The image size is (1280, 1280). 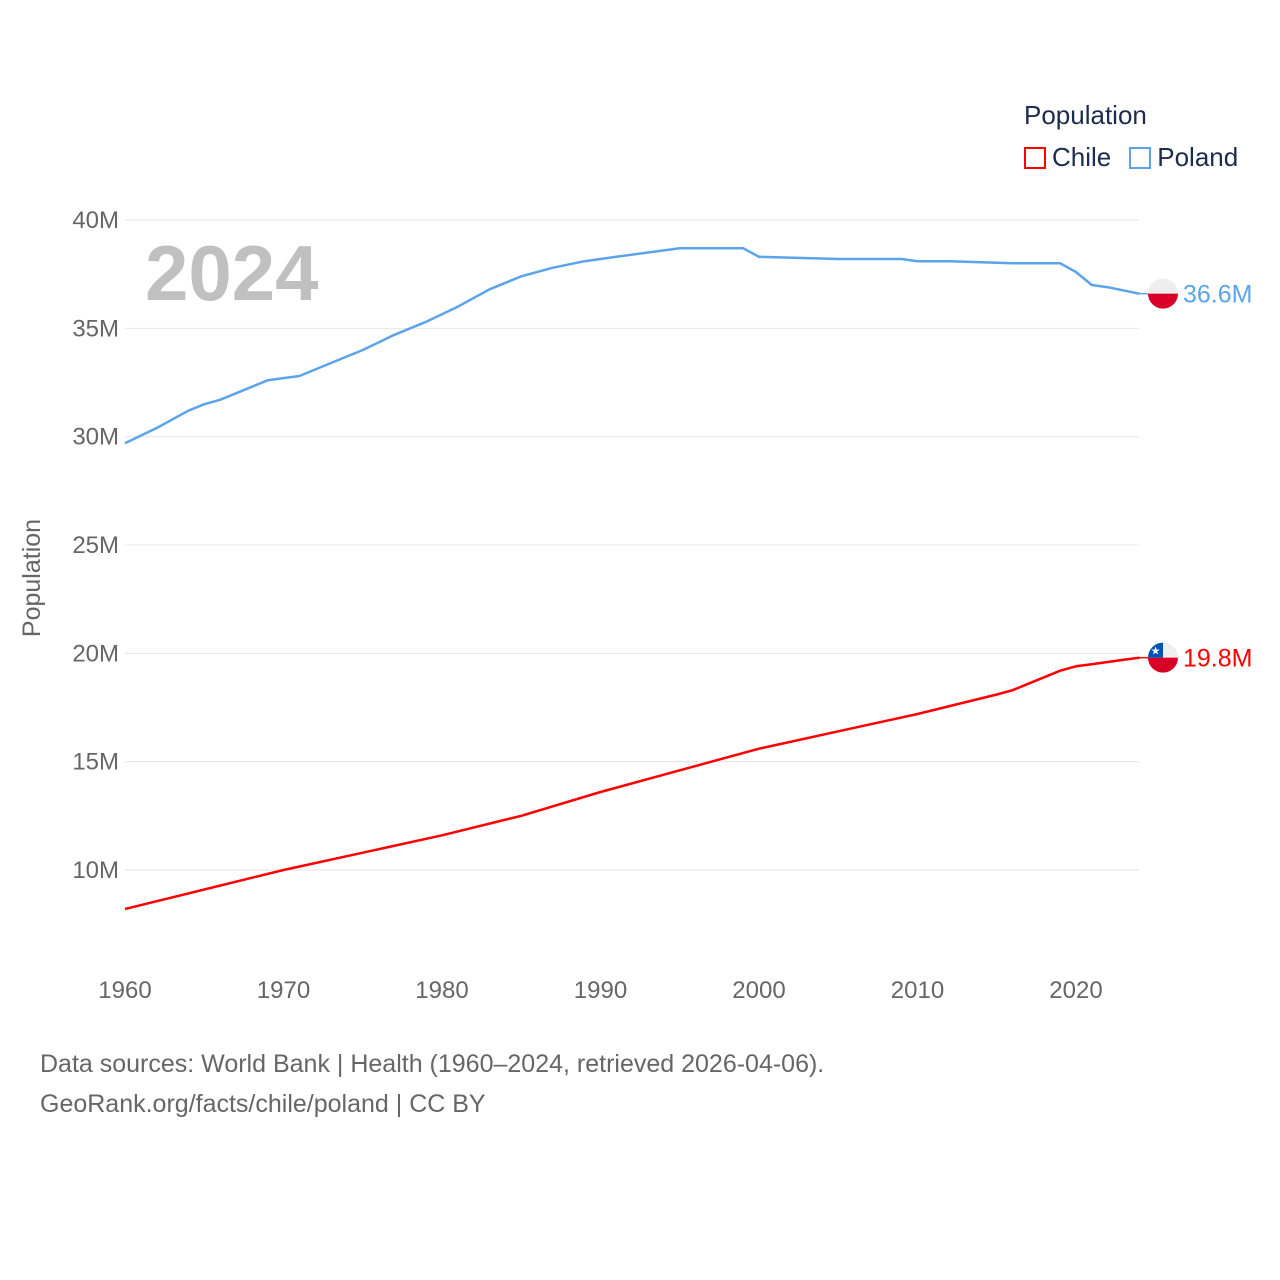 I want to click on x-tick-label: 1980, so click(x=441, y=990).